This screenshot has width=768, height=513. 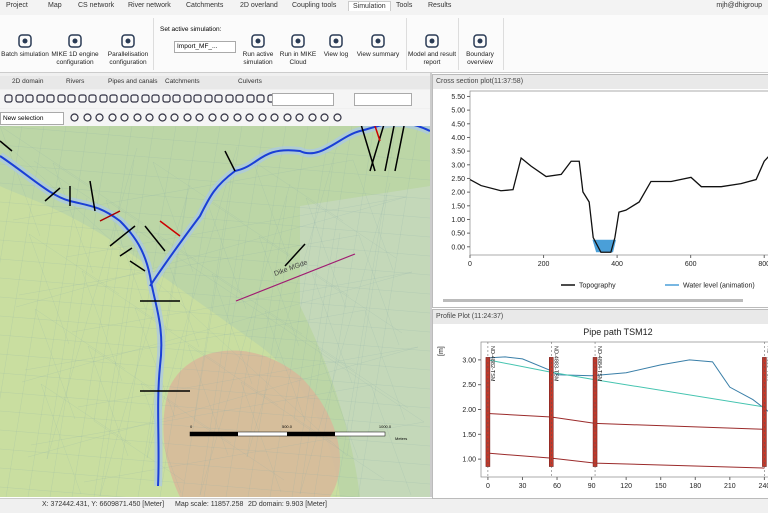 I want to click on ribbon-button: Model and result report, so click(x=432, y=50).